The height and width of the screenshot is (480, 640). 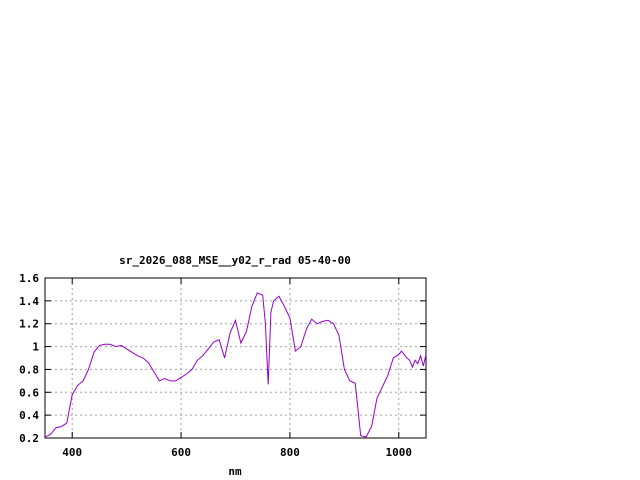 What do you see at coordinates (399, 452) in the screenshot?
I see `x-tick-label: 1000` at bounding box center [399, 452].